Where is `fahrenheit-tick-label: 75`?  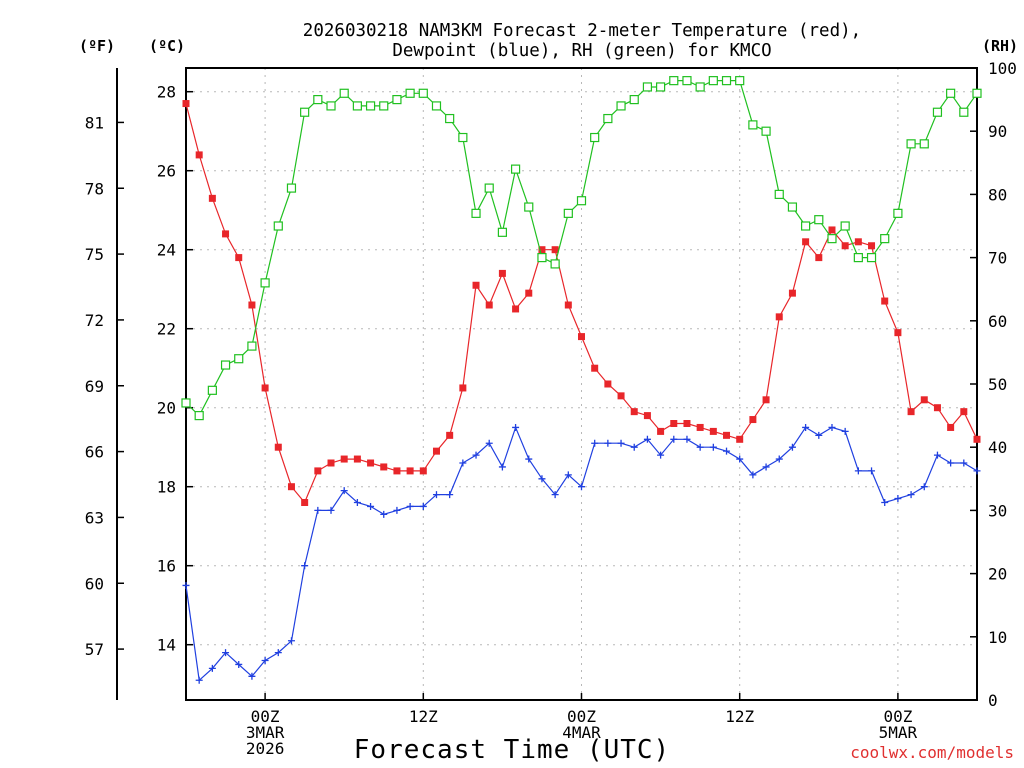 fahrenheit-tick-label: 75 is located at coordinates (94, 254).